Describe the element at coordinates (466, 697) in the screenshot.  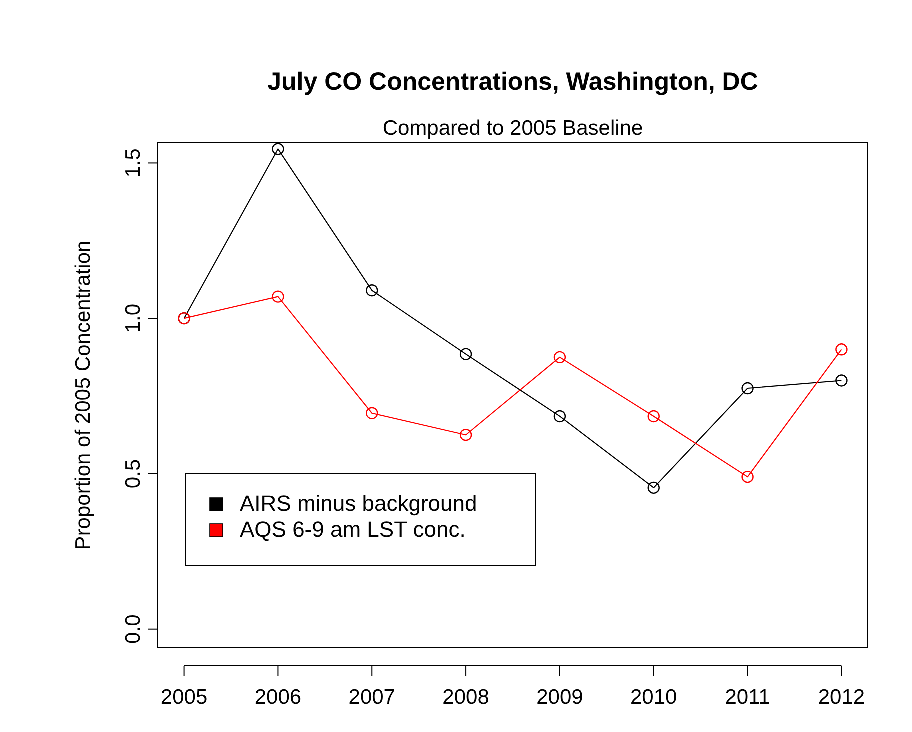
I see `x-tick-label: 2008` at that location.